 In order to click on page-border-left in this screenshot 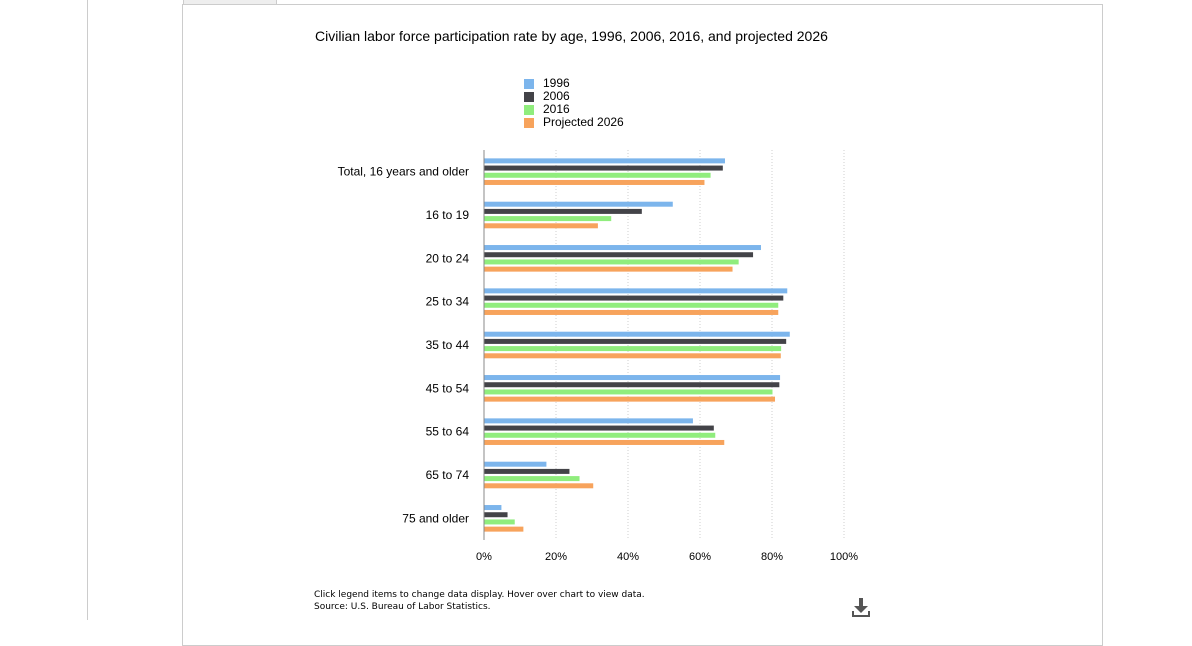, I will do `click(87, 310)`.